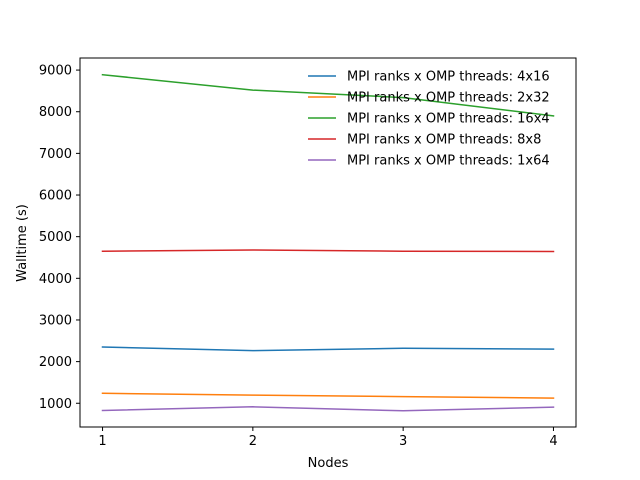  Describe the element at coordinates (55, 320) in the screenshot. I see `y-tick-label: 3000` at that location.